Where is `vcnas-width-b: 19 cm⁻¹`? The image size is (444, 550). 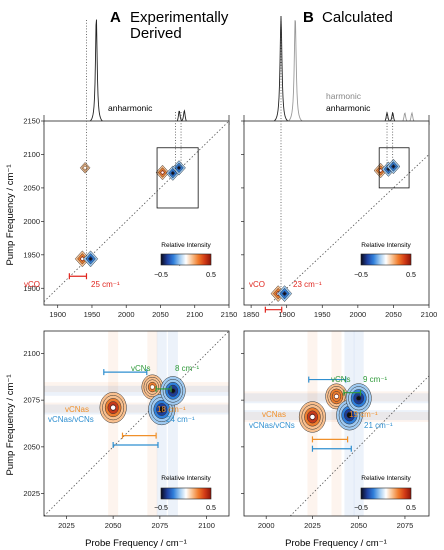 vcnas-width-b: 19 cm⁻¹ is located at coordinates (363, 414).